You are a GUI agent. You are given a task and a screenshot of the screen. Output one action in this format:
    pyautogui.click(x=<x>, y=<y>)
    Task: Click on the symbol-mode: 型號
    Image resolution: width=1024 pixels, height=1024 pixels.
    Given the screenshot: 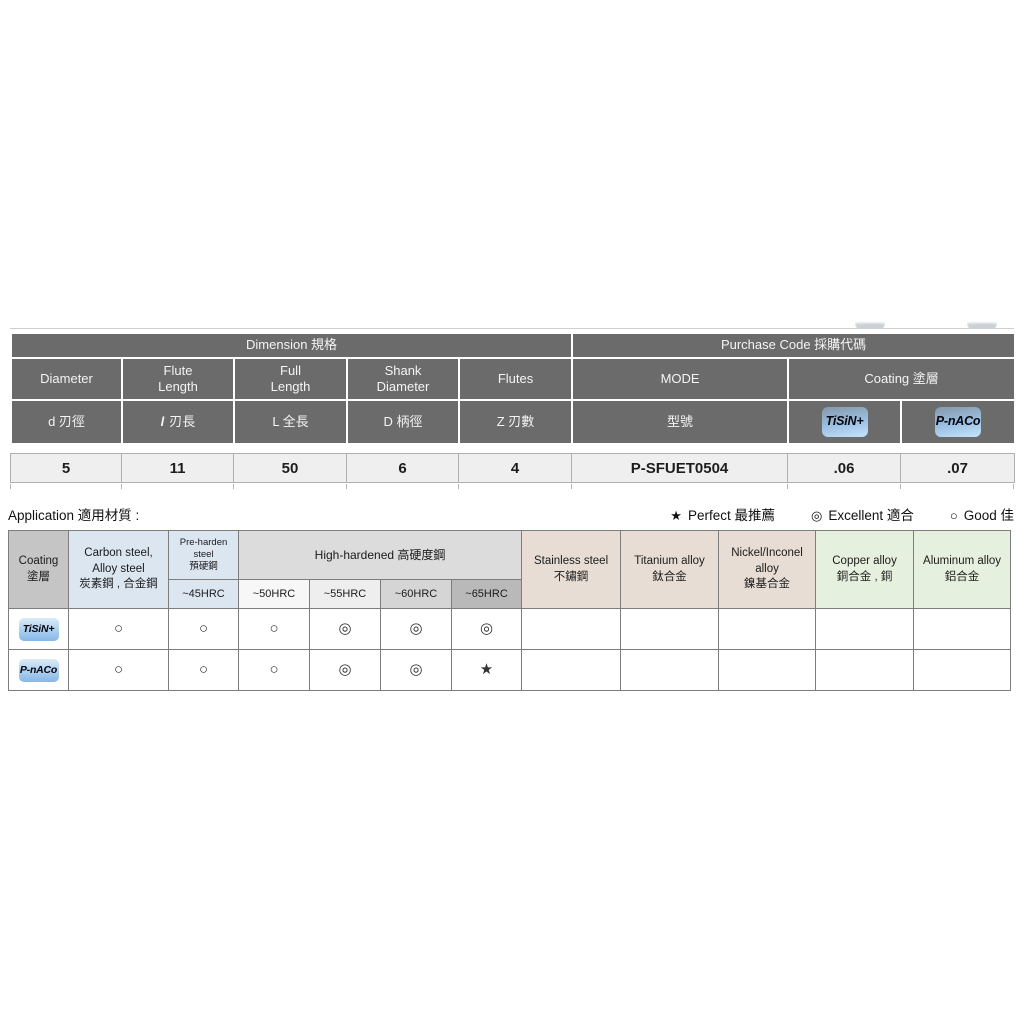 What is the action you would take?
    pyautogui.click(x=680, y=422)
    